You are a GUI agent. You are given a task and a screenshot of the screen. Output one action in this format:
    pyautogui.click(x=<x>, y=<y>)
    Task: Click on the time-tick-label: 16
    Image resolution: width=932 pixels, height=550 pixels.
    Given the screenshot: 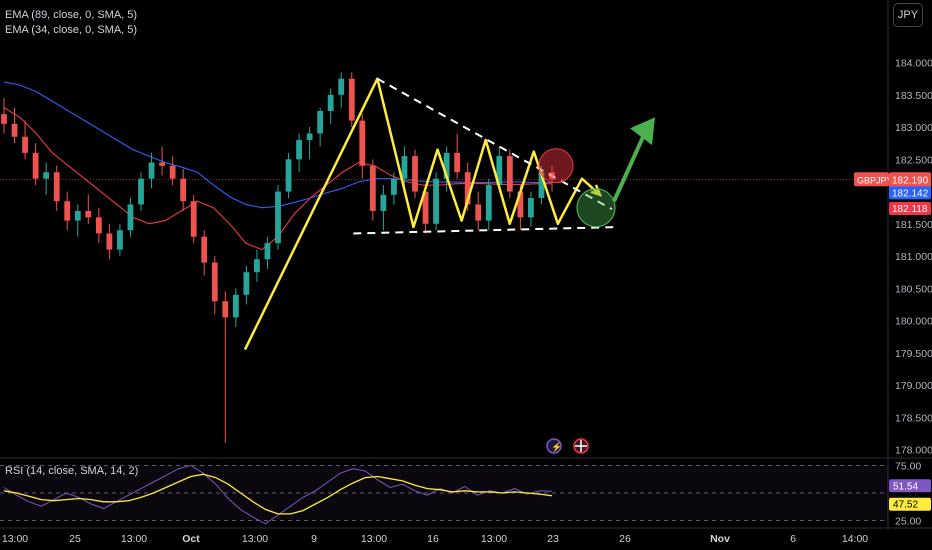 What is the action you would take?
    pyautogui.click(x=433, y=539)
    